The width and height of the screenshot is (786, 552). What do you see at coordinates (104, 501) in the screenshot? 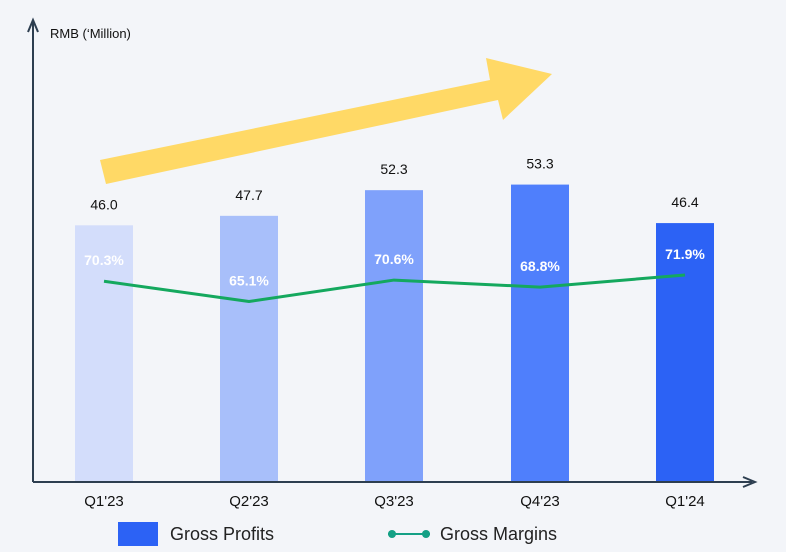
I see `x-tick-label: Q1'23` at bounding box center [104, 501].